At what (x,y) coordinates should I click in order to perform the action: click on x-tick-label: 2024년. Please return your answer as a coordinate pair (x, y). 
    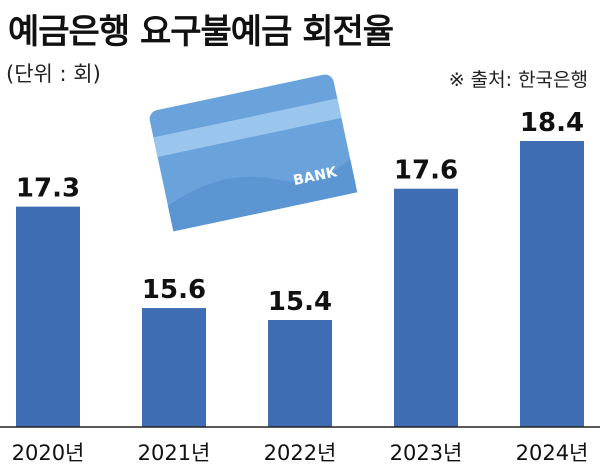
    Looking at the image, I should click on (552, 453).